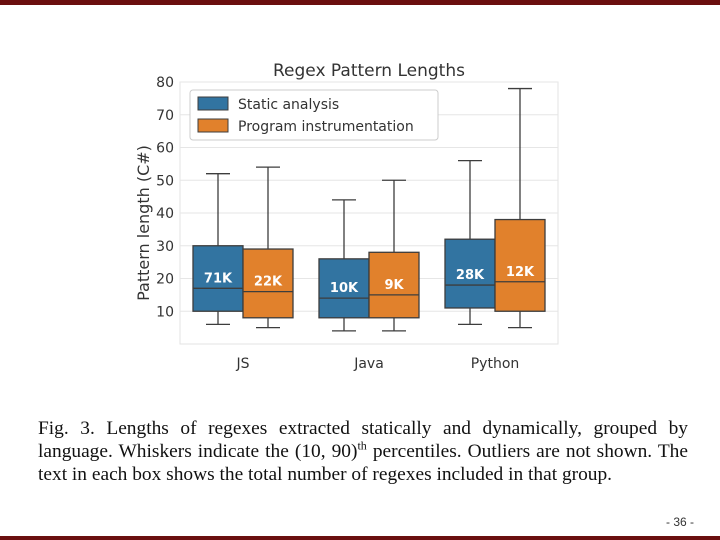 Image resolution: width=720 pixels, height=540 pixels. I want to click on box-count-label: 22K, so click(268, 282).